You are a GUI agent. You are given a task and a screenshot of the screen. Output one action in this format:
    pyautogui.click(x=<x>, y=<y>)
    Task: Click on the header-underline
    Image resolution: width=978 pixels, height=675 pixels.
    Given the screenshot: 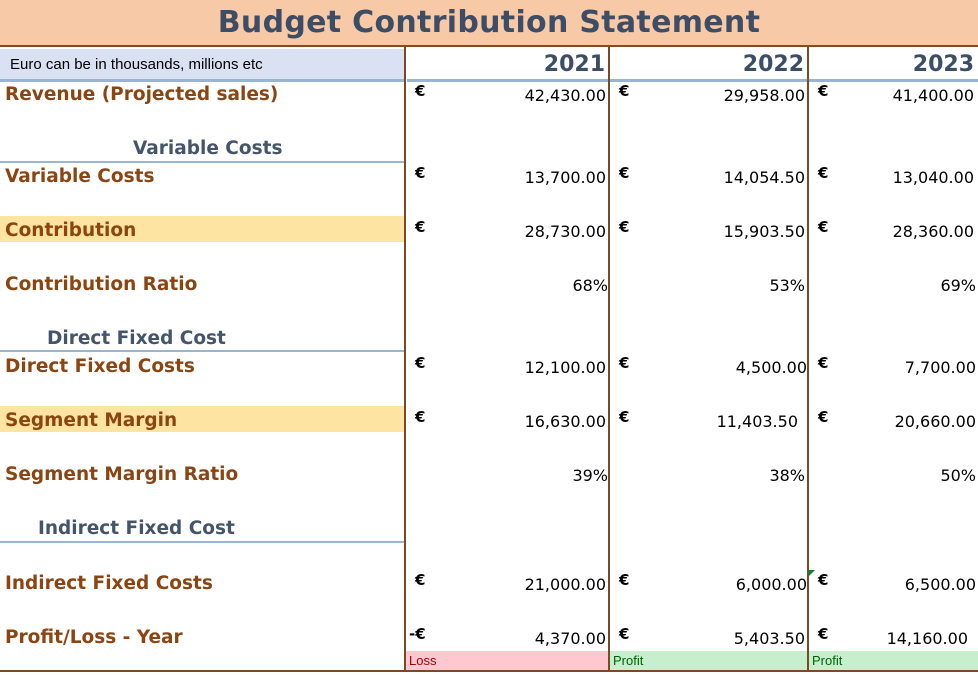 What is the action you would take?
    pyautogui.click(x=202, y=80)
    